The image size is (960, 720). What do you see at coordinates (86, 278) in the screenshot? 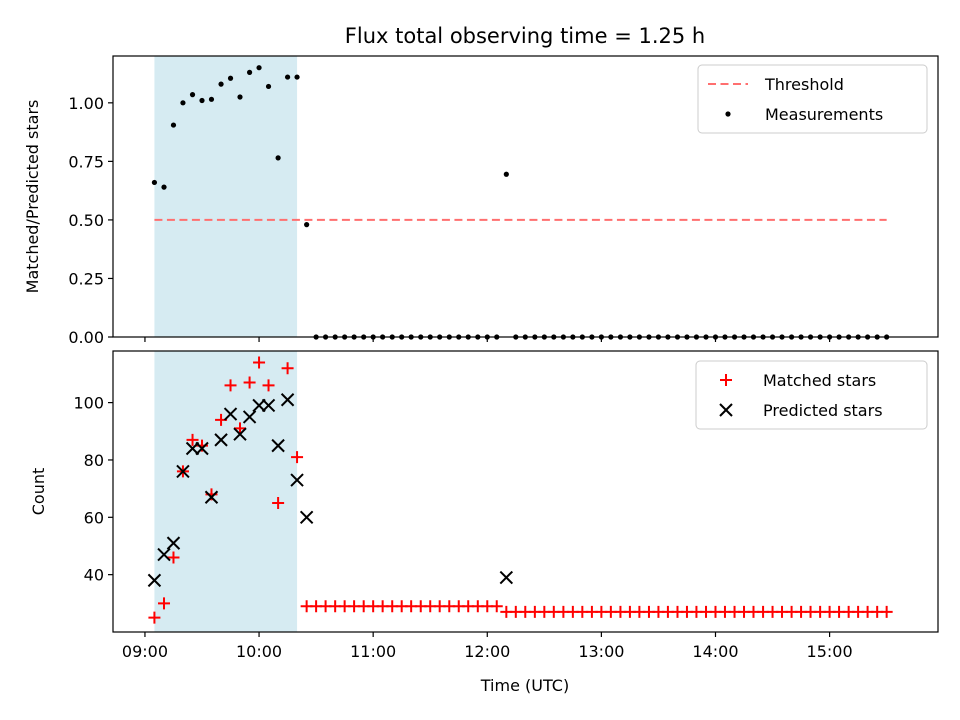
I see `y-tick-label: 0.25` at bounding box center [86, 278].